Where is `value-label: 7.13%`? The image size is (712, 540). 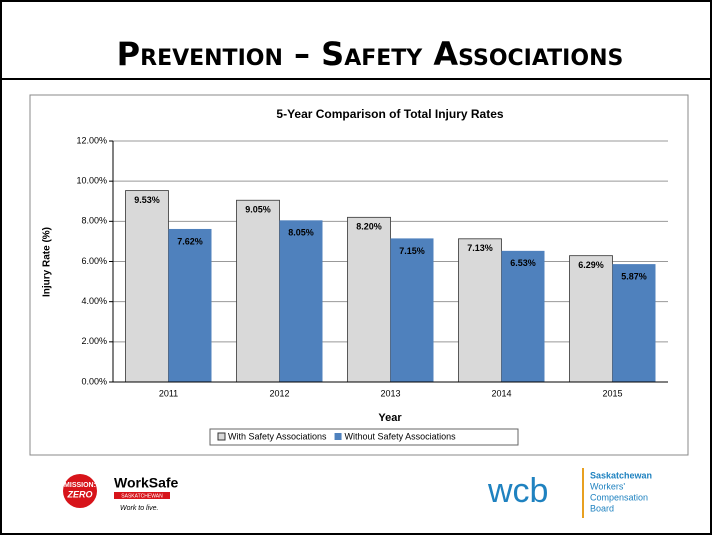
value-label: 7.13% is located at coordinates (480, 248).